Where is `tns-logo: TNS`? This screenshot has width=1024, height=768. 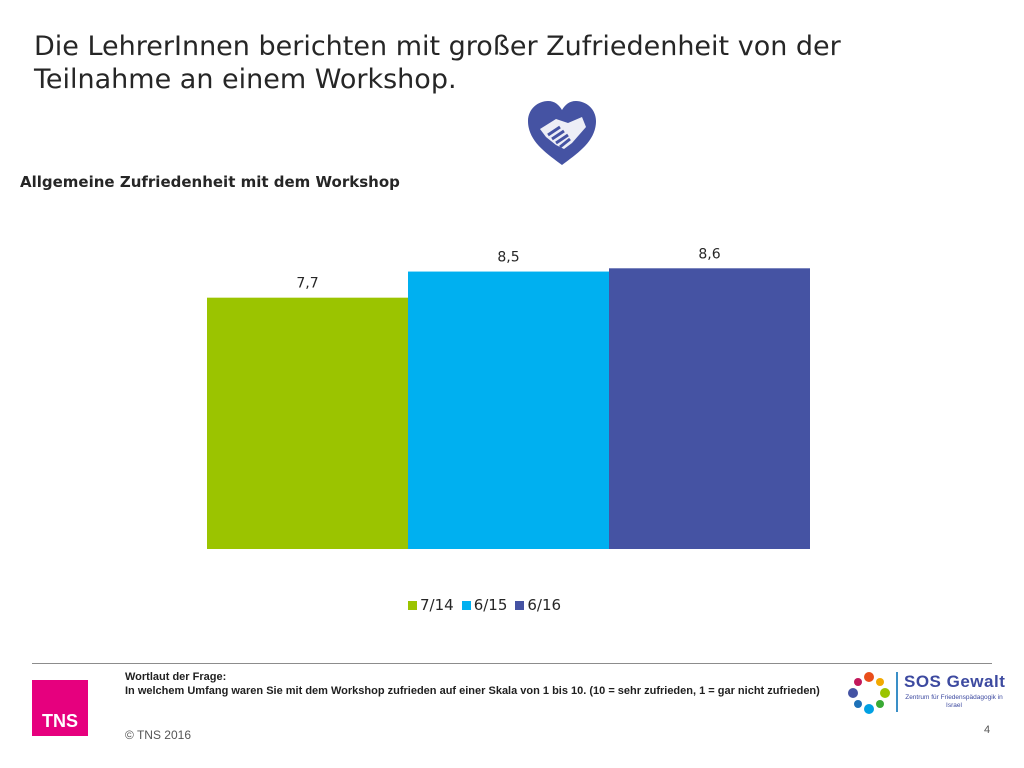
tns-logo: TNS is located at coordinates (60, 708).